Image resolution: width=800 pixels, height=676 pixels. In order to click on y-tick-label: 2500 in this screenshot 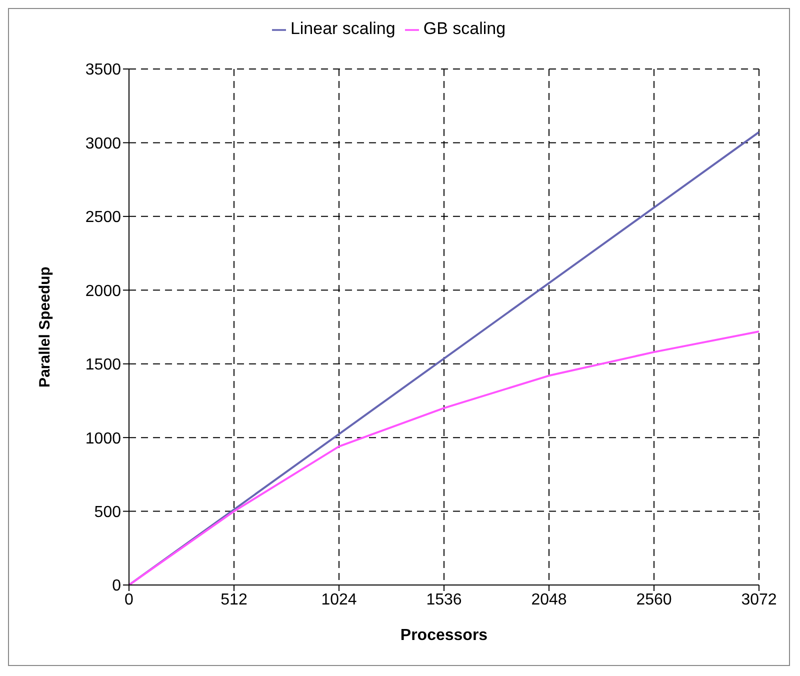, I will do `click(103, 217)`.